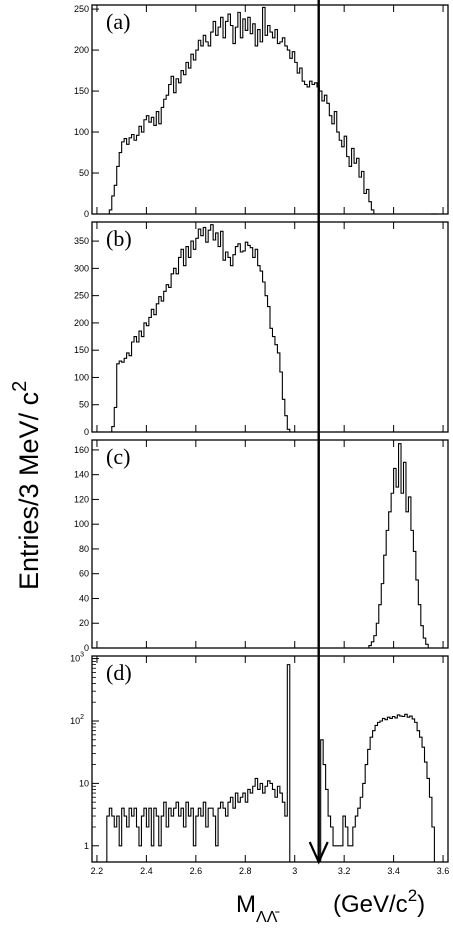  I want to click on x-axis-unit: (GeV/c2), so click(379, 902).